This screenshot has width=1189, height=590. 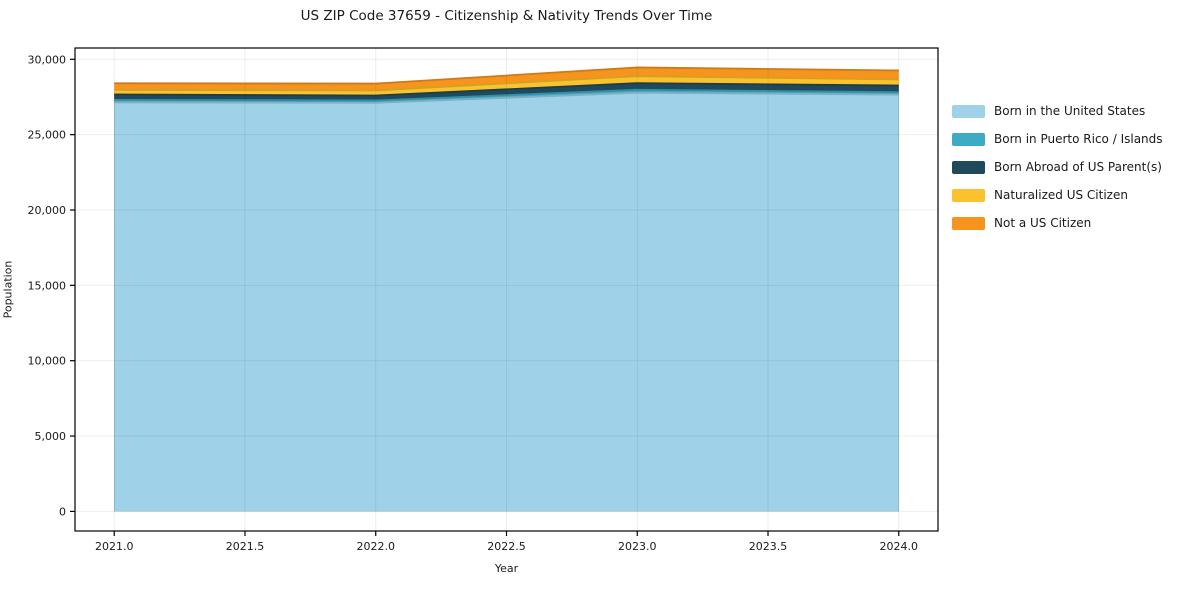 I want to click on legend-label: Born in Puerto Rico / Islands, so click(x=1078, y=139).